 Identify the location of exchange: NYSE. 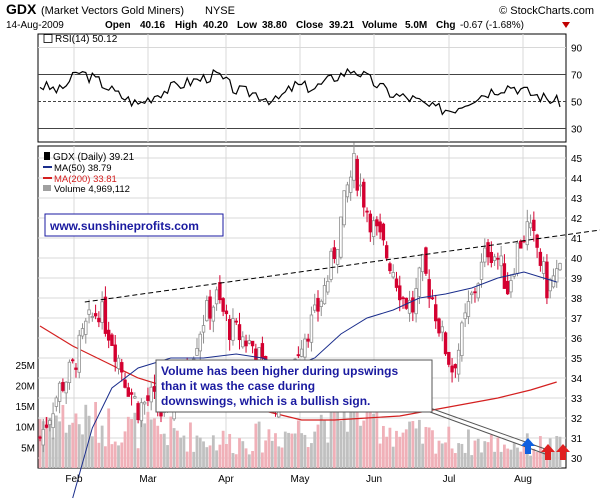
(220, 11).